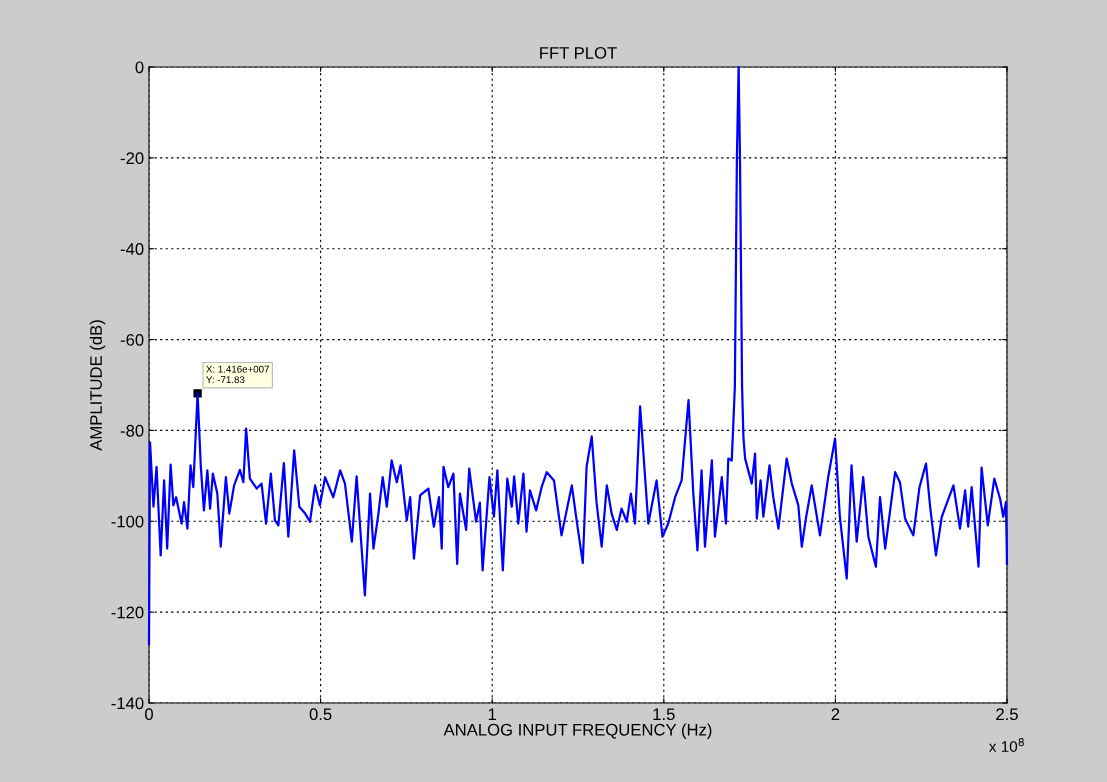  Describe the element at coordinates (132, 339) in the screenshot. I see `y-tick-label: -60` at that location.